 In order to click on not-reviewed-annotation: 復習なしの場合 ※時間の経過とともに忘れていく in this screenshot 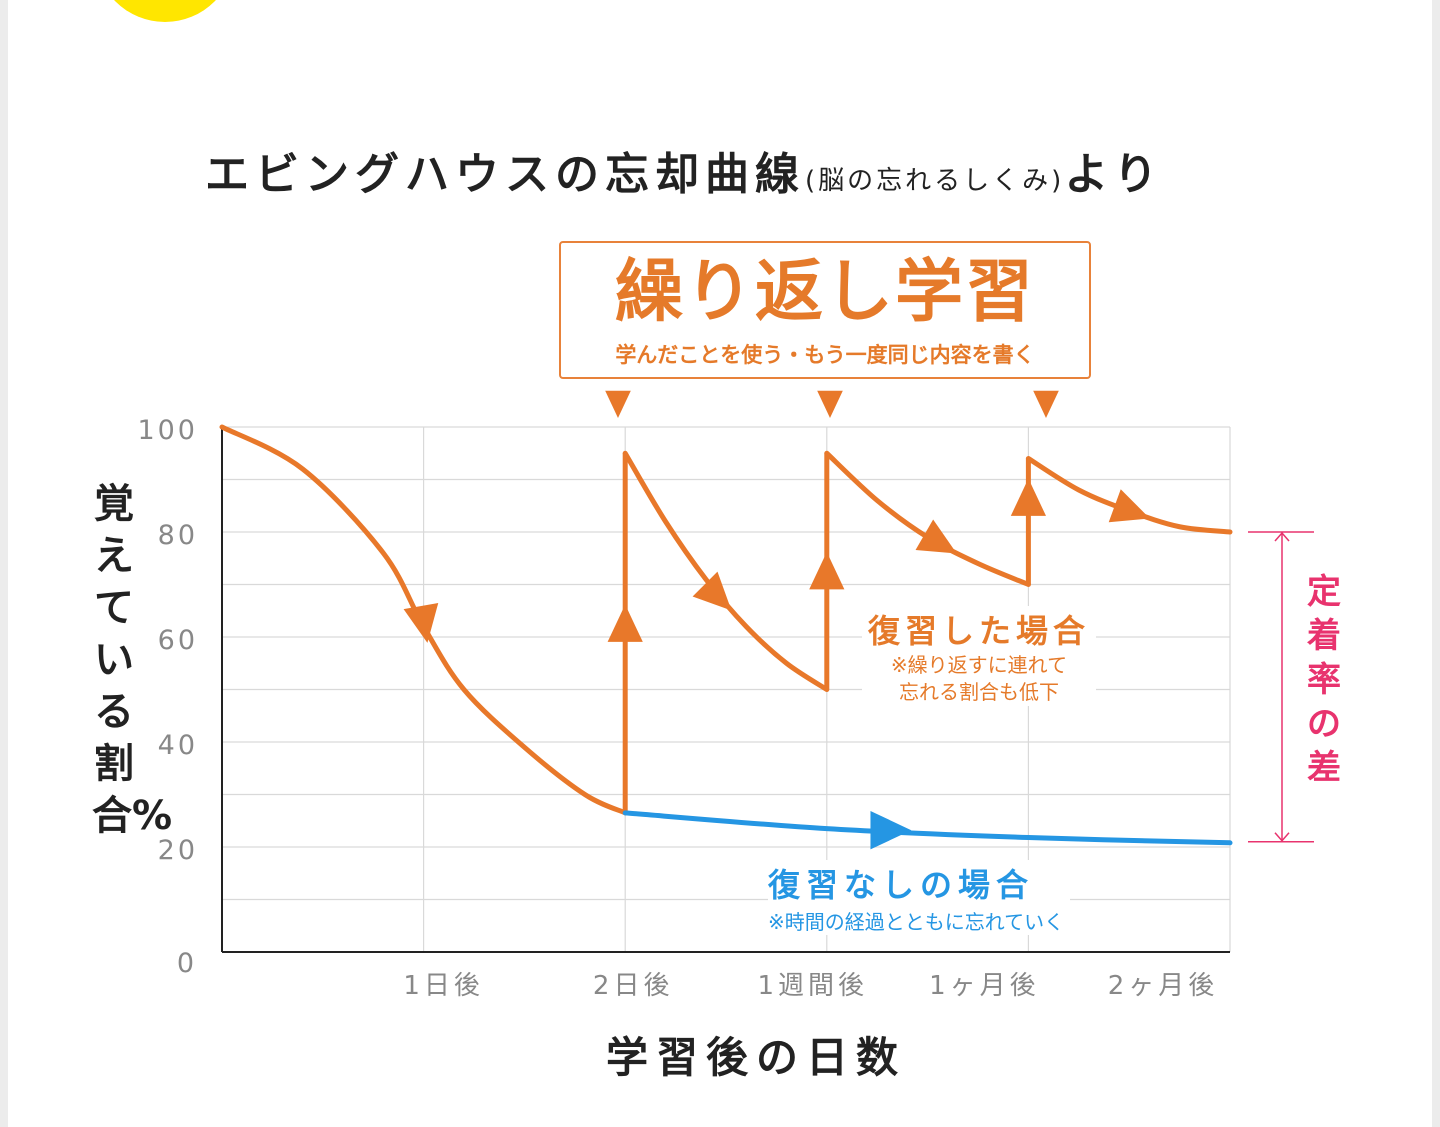, I will do `click(919, 897)`.